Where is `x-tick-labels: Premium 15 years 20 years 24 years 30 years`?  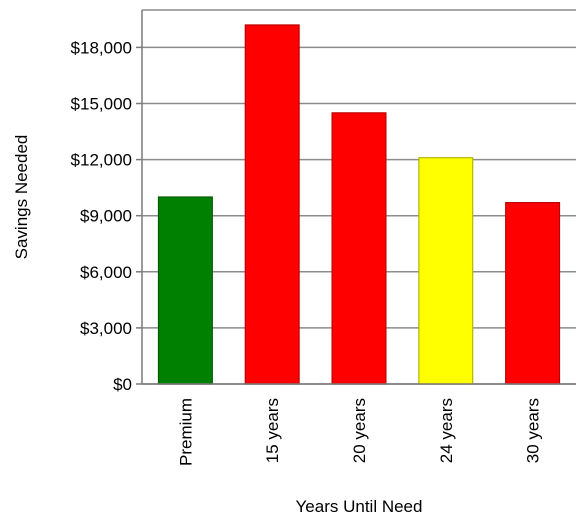 x-tick-labels: Premium 15 years 20 years 24 years 30 years is located at coordinates (359, 432).